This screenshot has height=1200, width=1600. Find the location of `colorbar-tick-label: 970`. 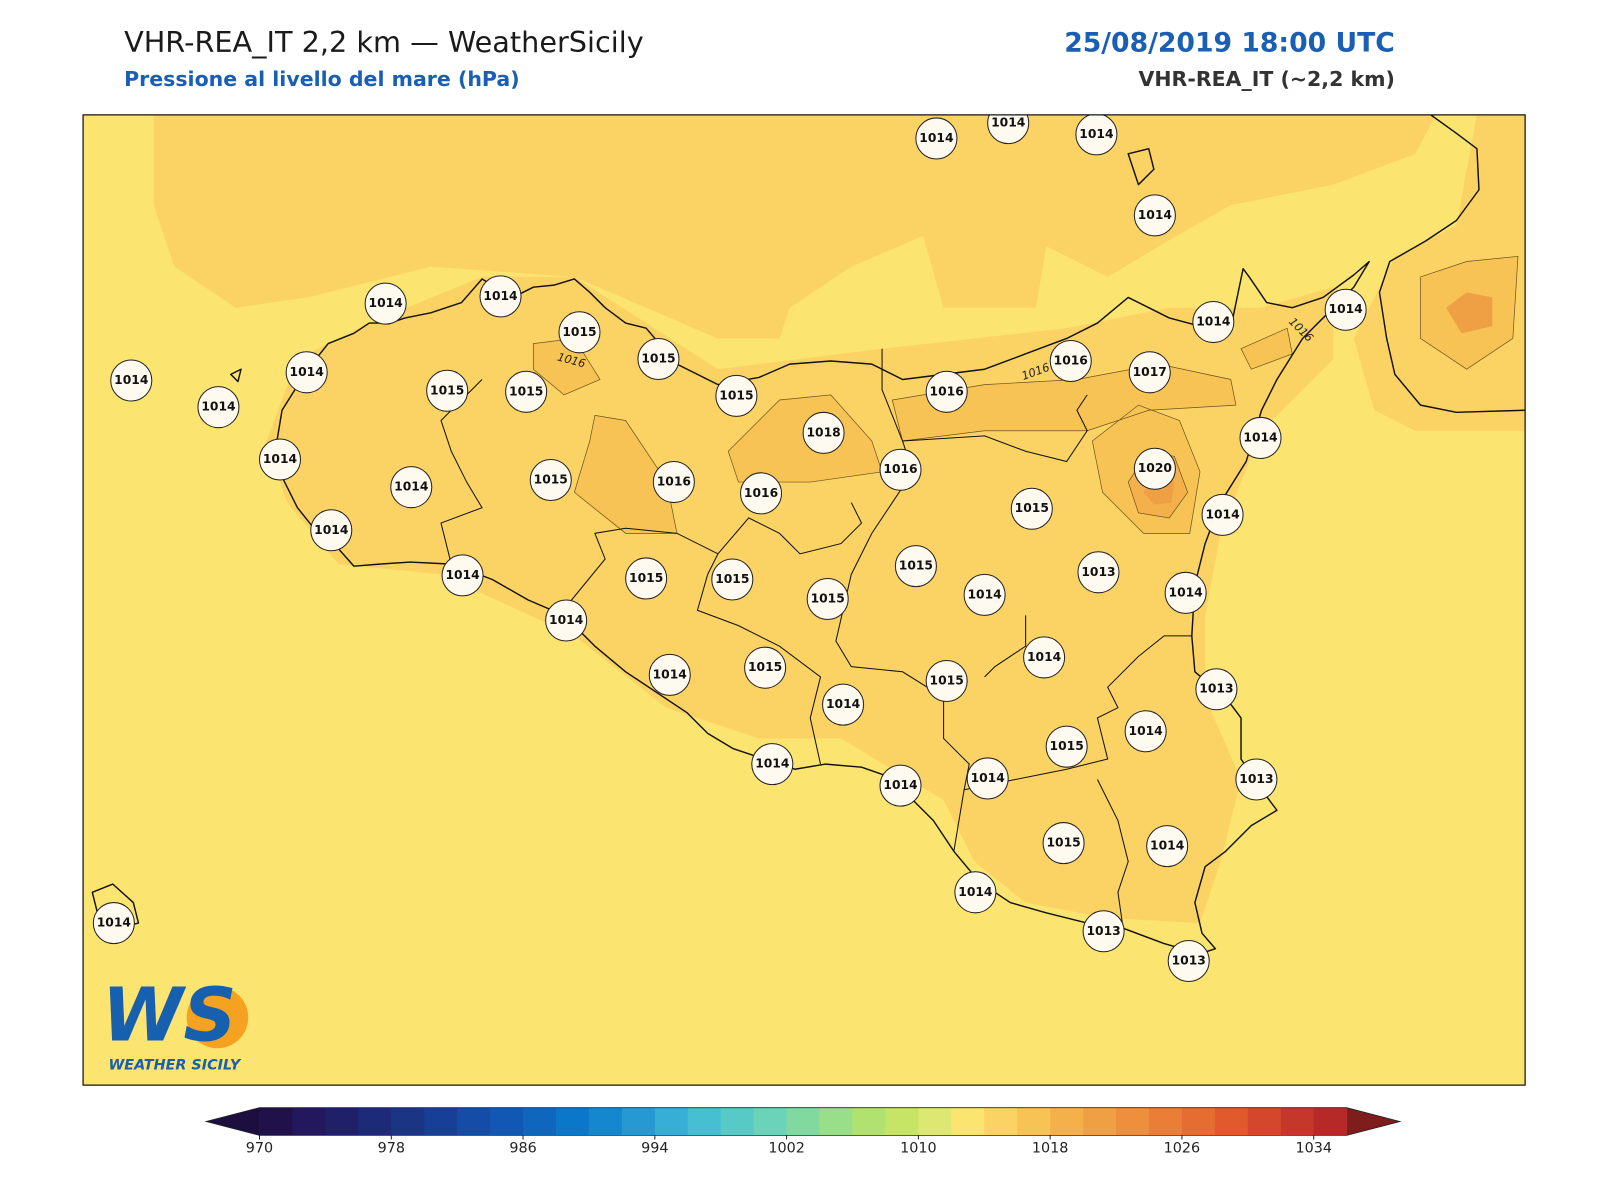

colorbar-tick-label: 970 is located at coordinates (259, 1149).